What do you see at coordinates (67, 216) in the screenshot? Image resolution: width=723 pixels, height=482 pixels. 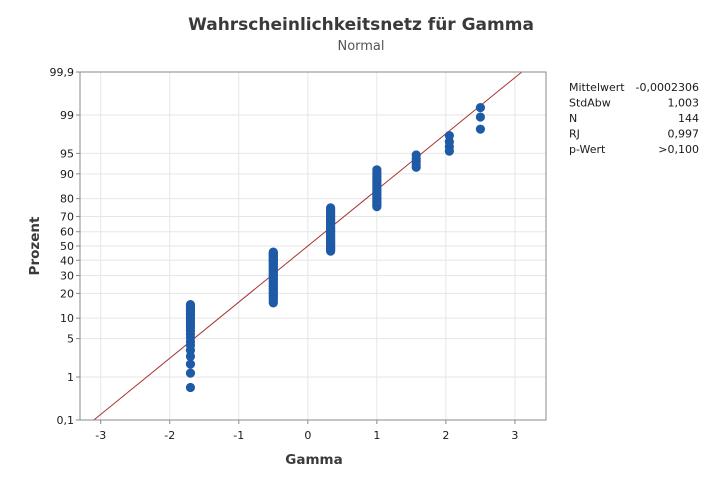 I see `y-tick-label: 70` at bounding box center [67, 216].